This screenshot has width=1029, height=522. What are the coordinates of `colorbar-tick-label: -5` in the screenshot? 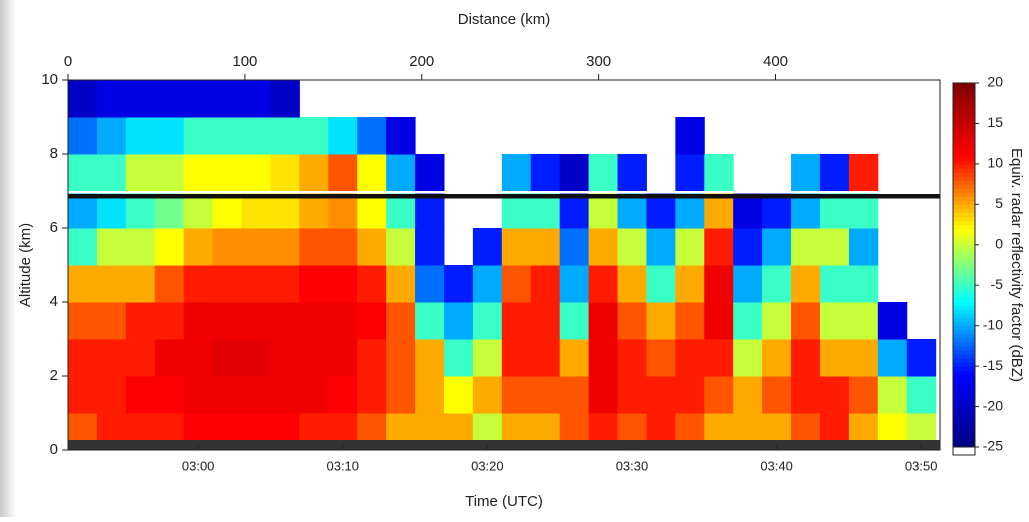 It's located at (997, 284).